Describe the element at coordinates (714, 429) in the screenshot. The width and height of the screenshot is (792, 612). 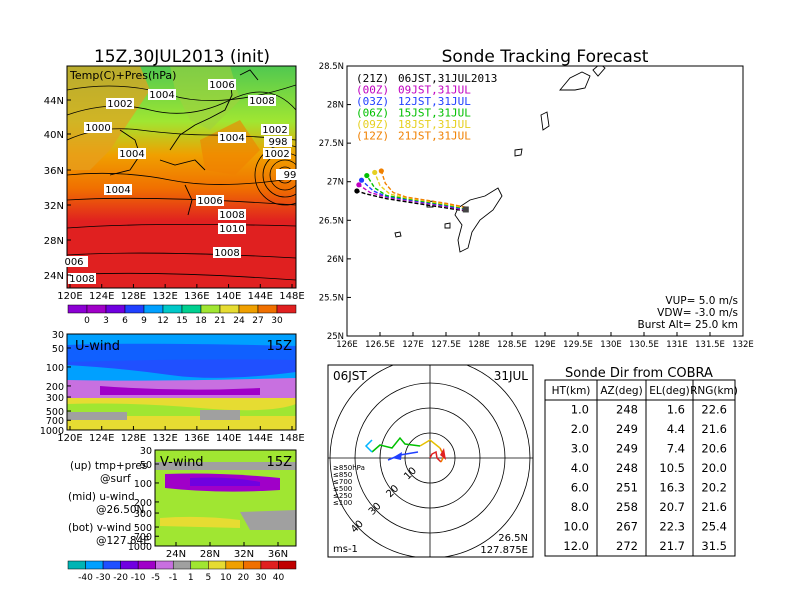
I see `table-cell: 21.6` at that location.